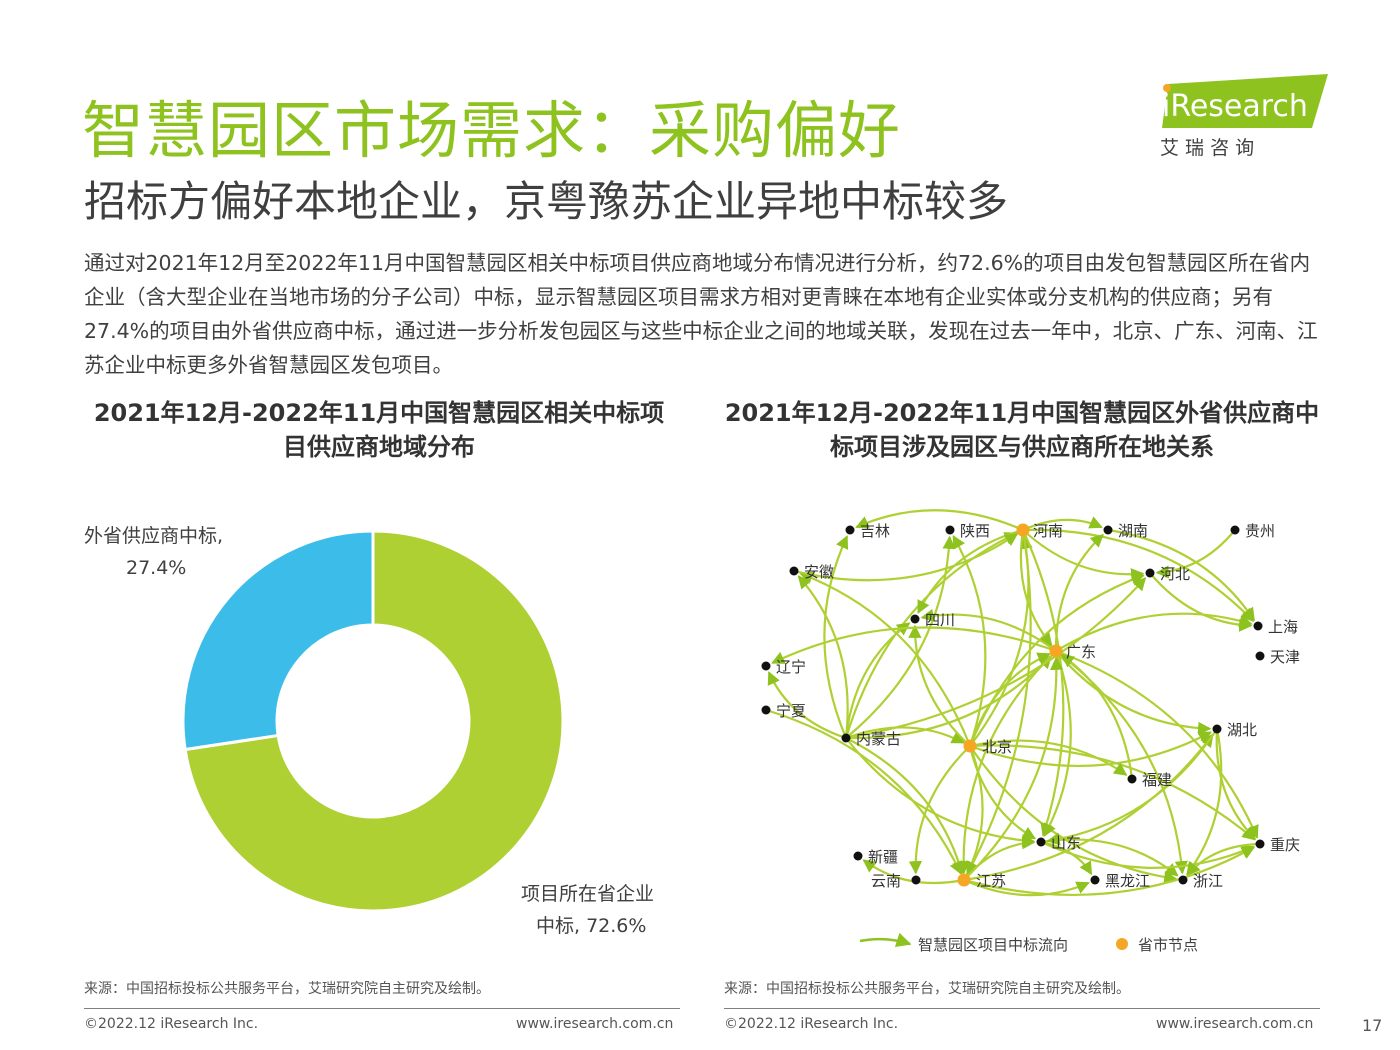 The image size is (1400, 1050). What do you see at coordinates (1285, 657) in the screenshot?
I see `node-label-tianjin: 天津` at bounding box center [1285, 657].